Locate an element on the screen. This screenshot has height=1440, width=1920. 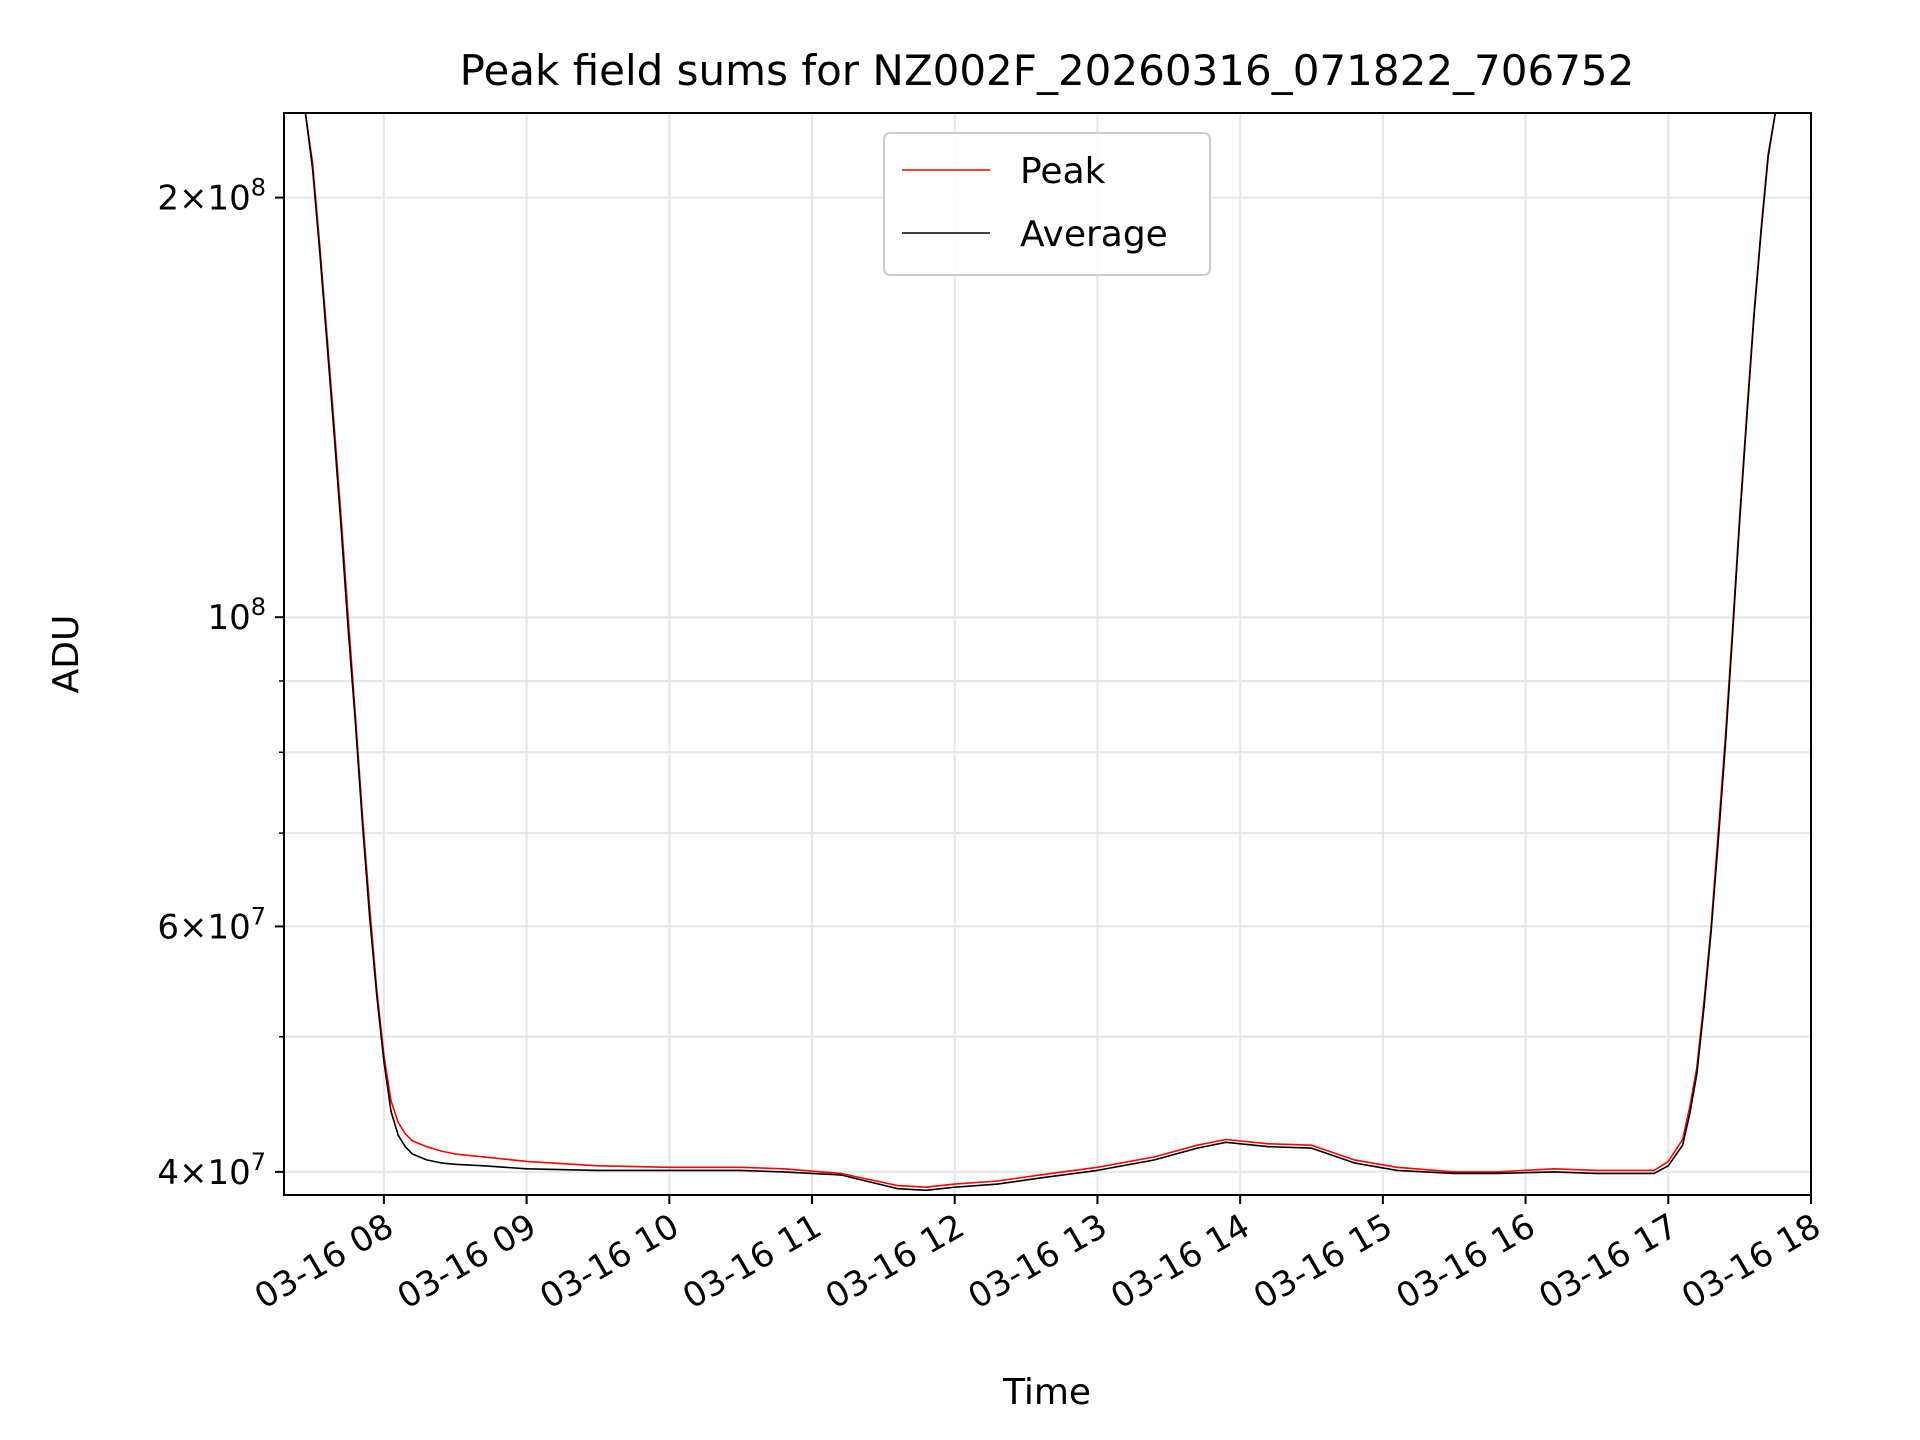
y-axis-label: ADU is located at coordinates (66, 654).